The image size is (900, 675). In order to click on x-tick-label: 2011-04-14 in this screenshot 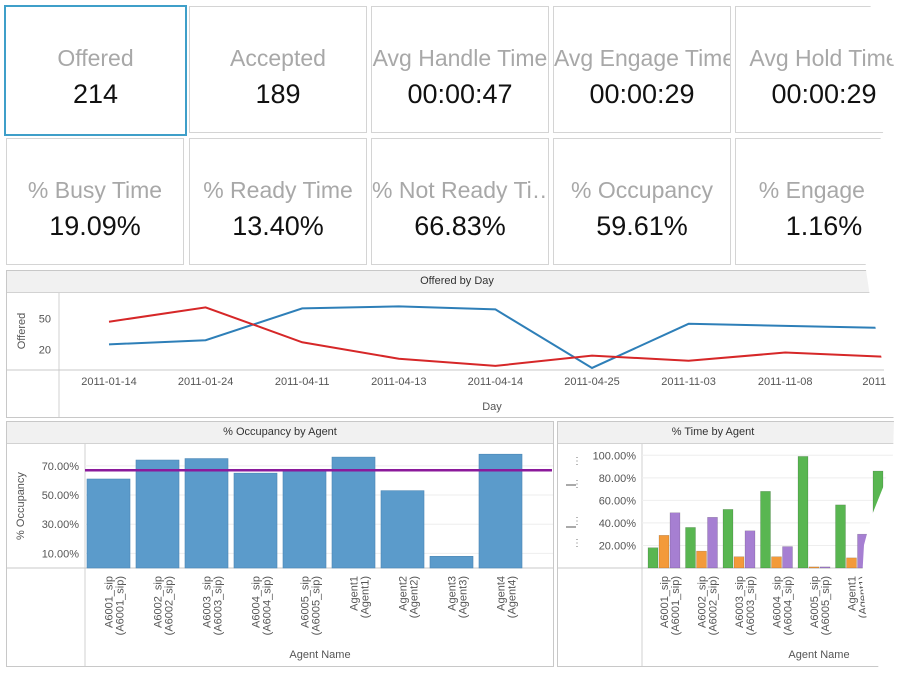, I will do `click(495, 382)`.